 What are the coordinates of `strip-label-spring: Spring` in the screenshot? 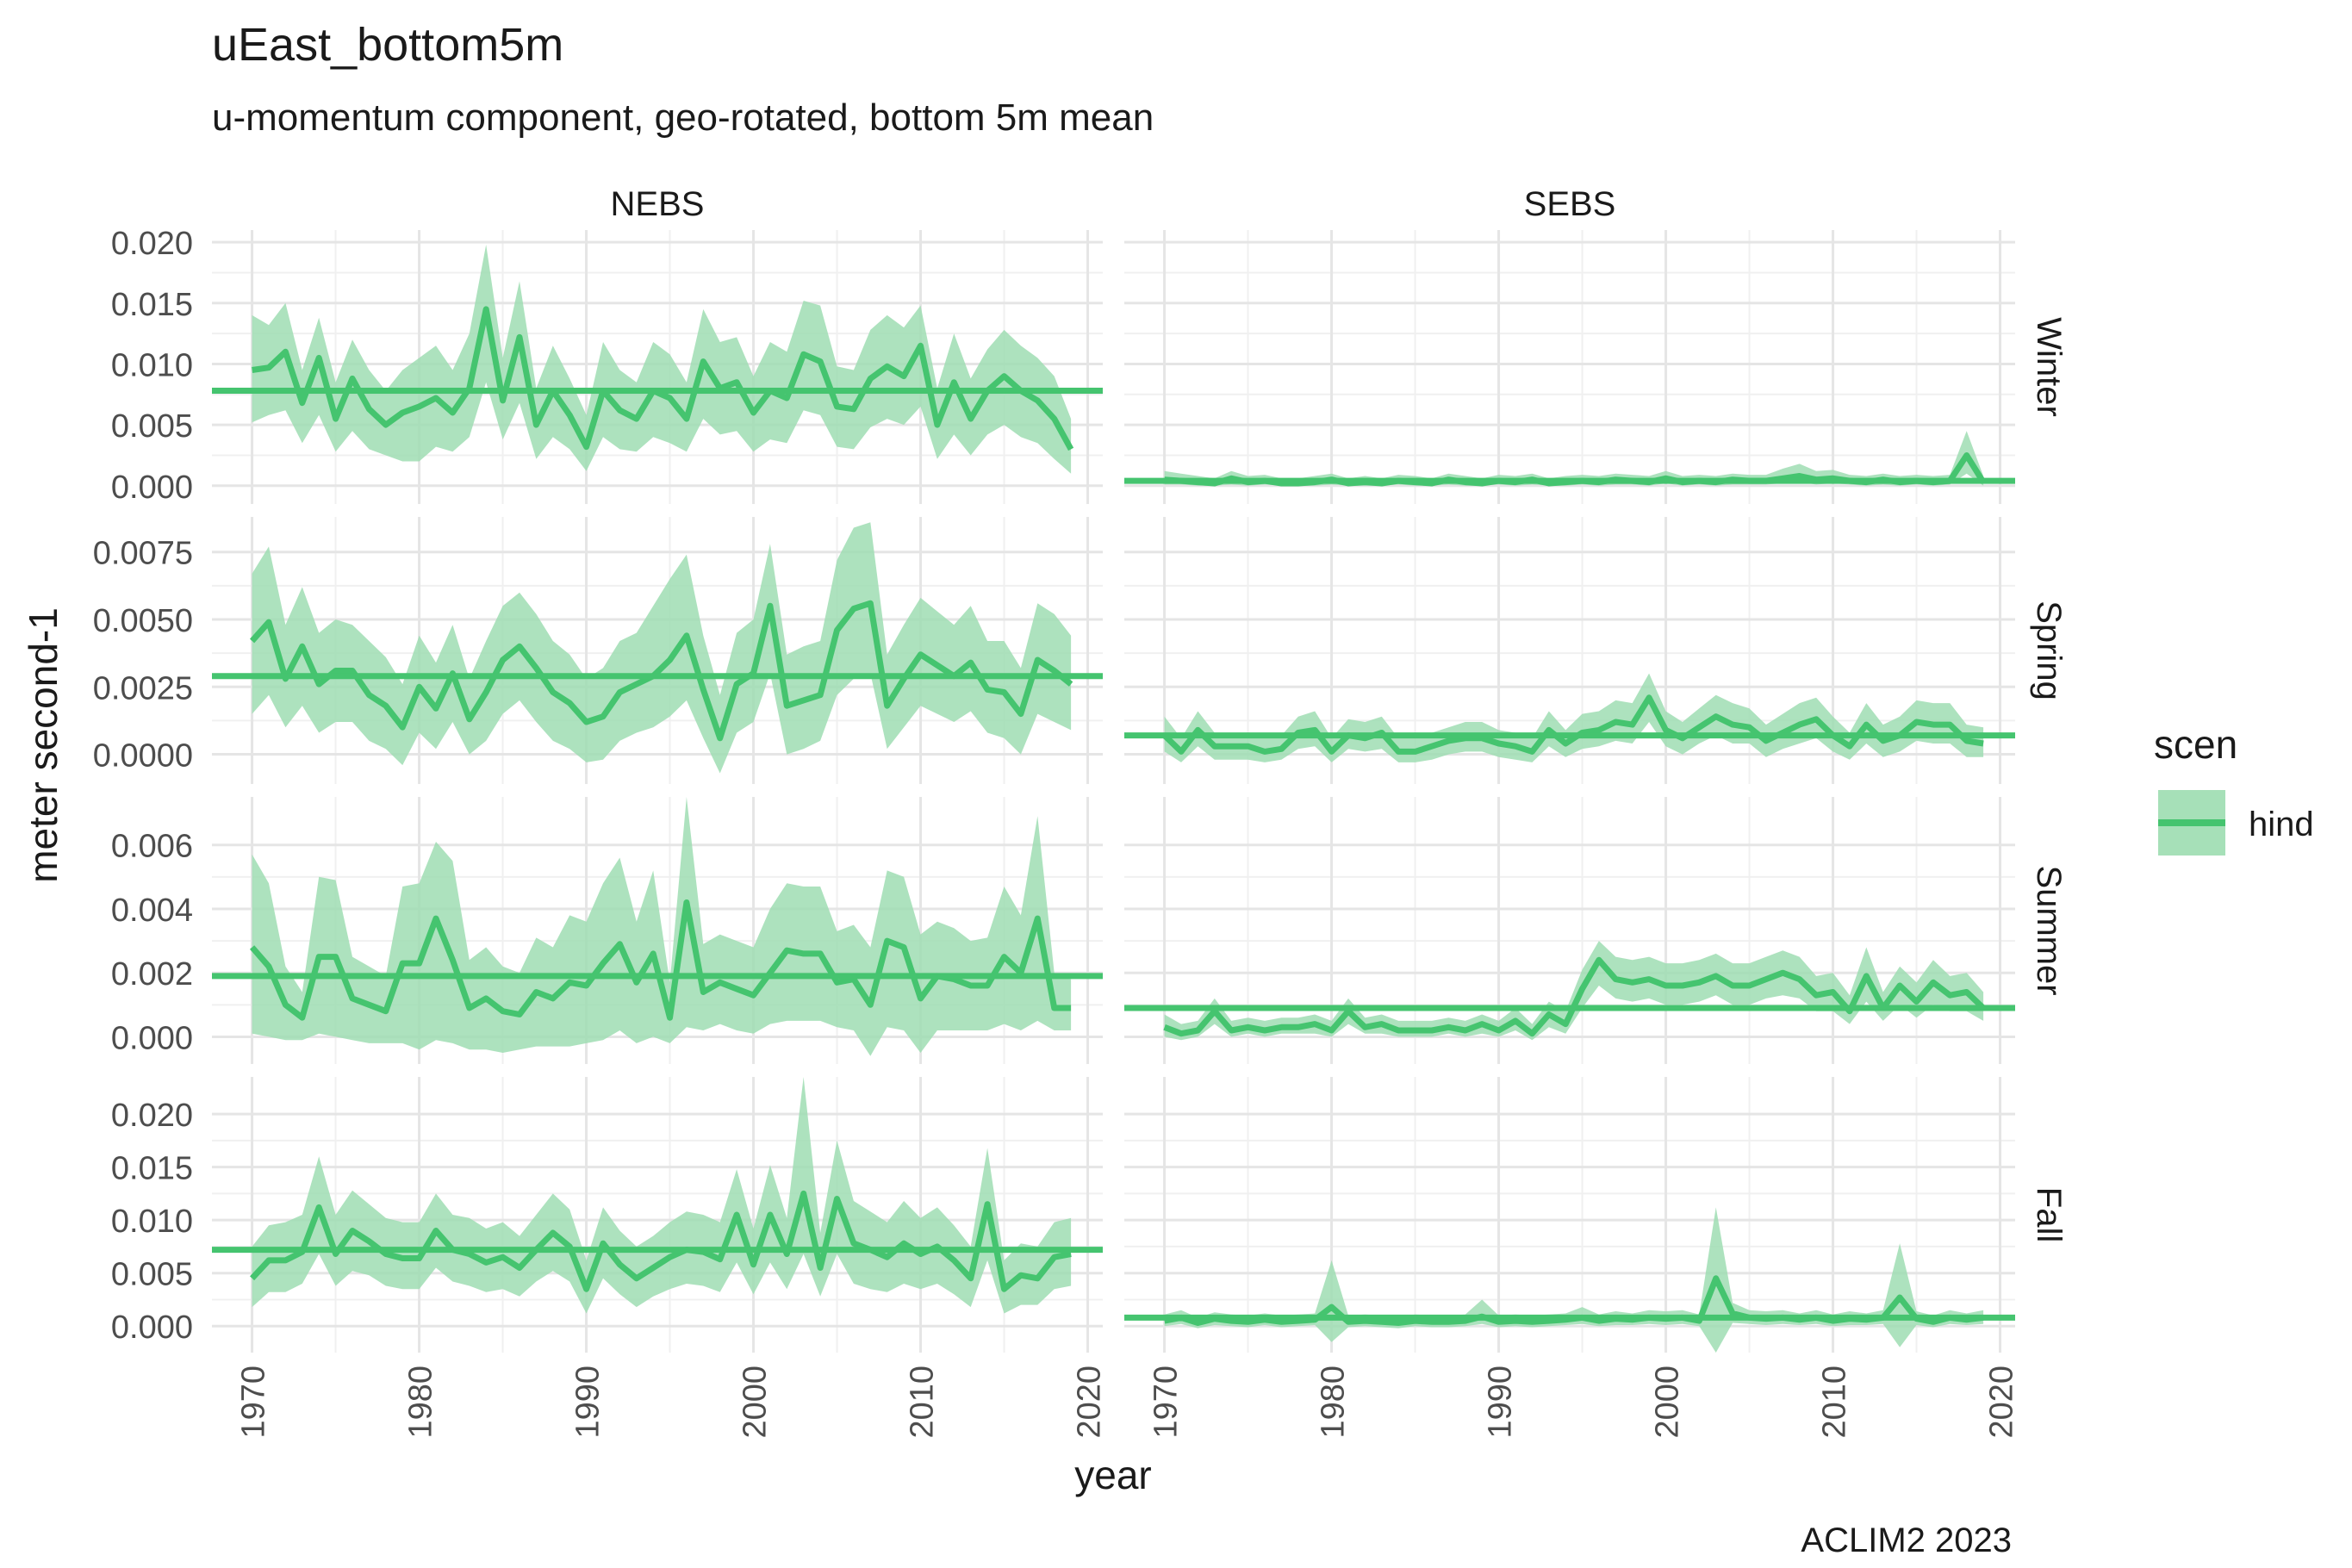 It's located at (2049, 650).